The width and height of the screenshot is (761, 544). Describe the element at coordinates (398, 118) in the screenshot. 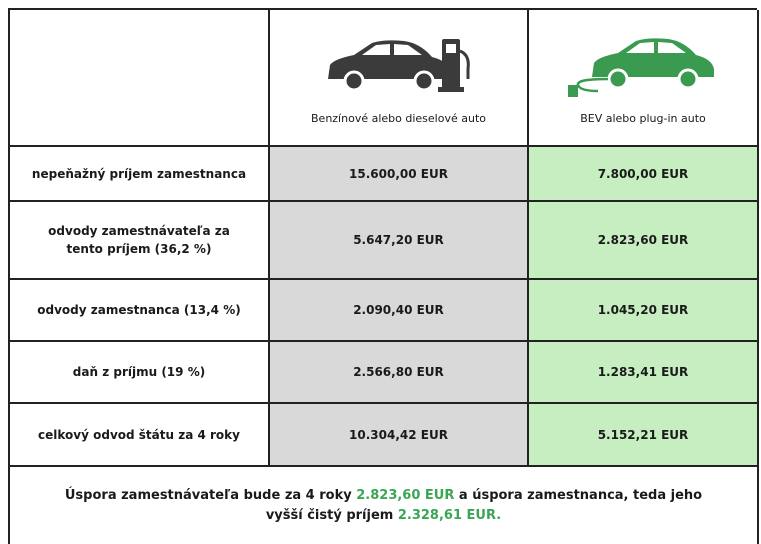

I see `header-label: Benzínové alebo dieselové auto` at that location.